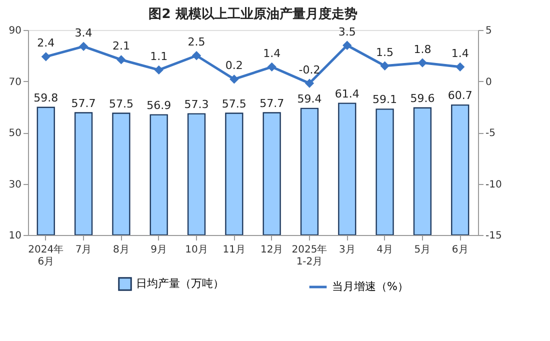  I want to click on data-label: 3.4, so click(83, 33).